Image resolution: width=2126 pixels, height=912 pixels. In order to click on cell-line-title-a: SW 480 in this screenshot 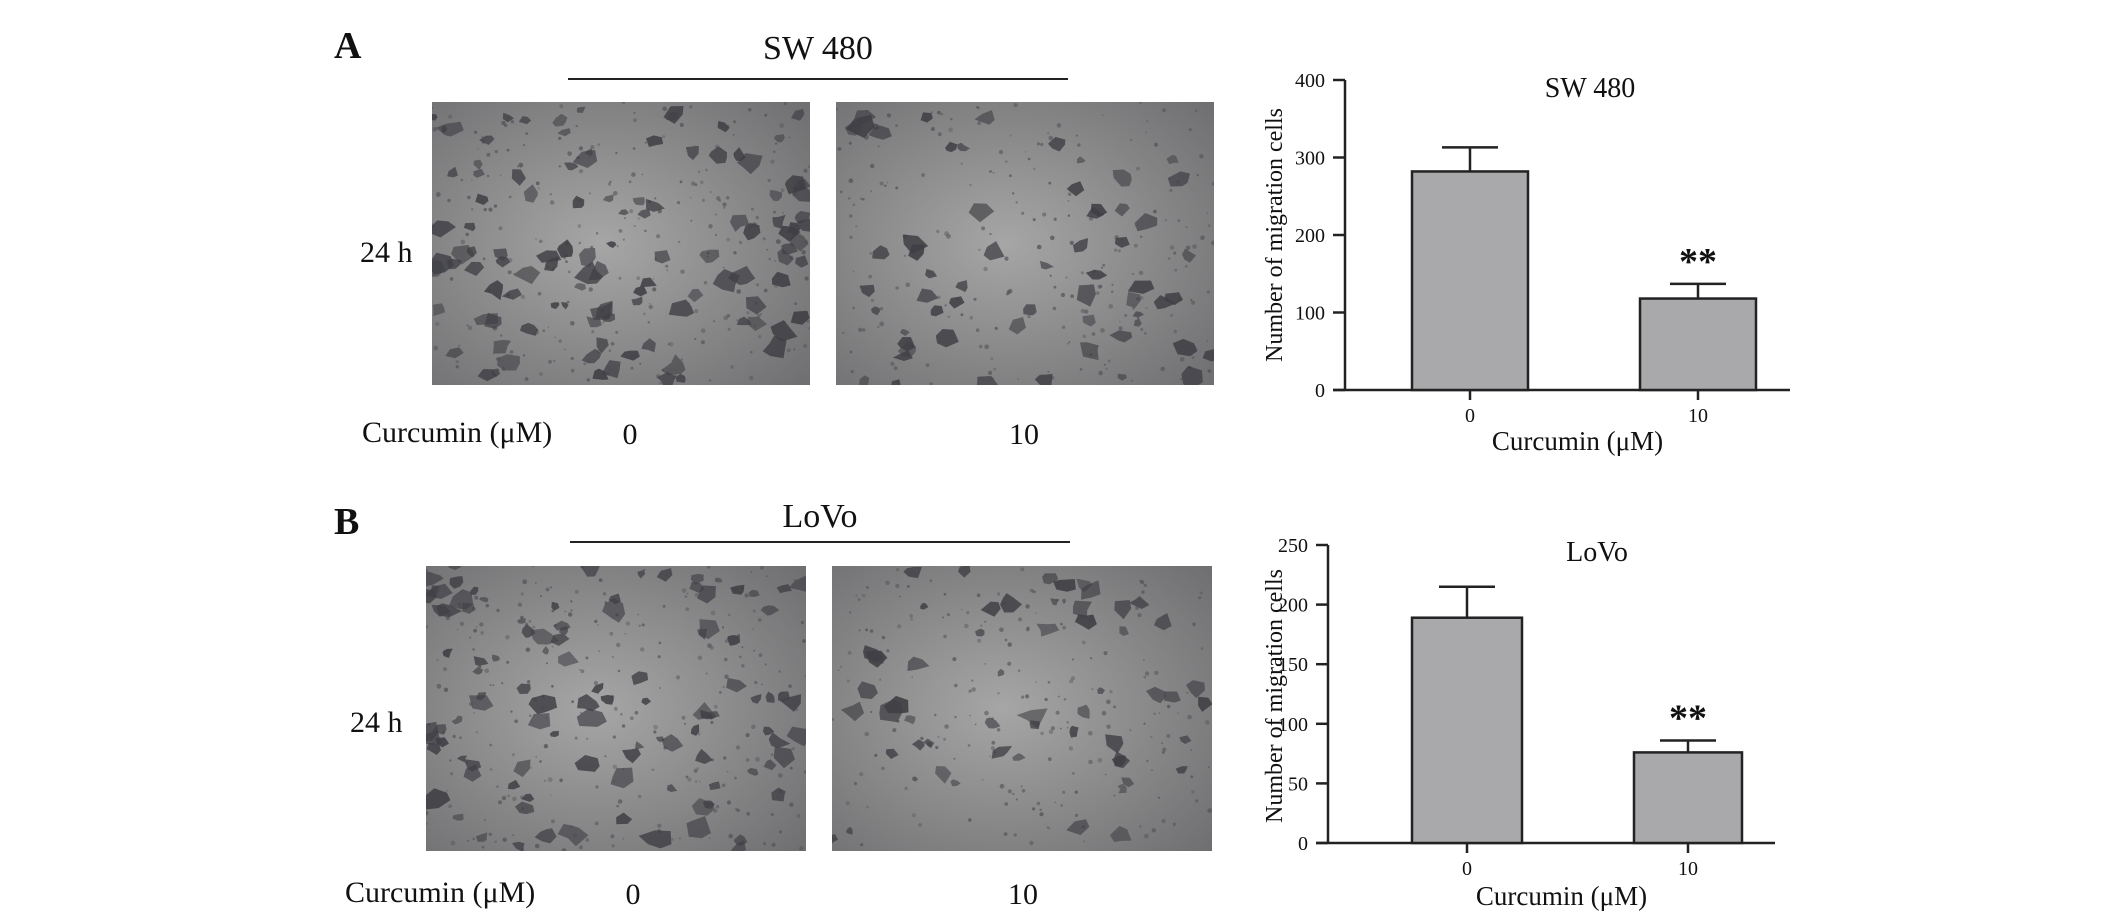, I will do `click(818, 48)`.